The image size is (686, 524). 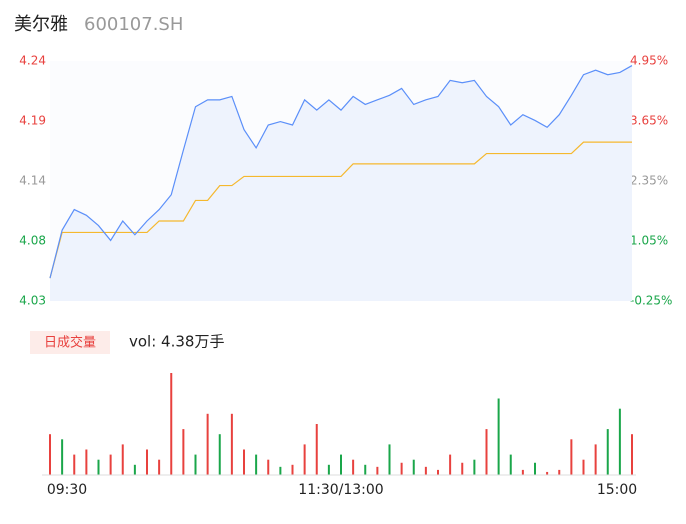 I want to click on y-tick-label: 4.14, so click(x=32, y=181).